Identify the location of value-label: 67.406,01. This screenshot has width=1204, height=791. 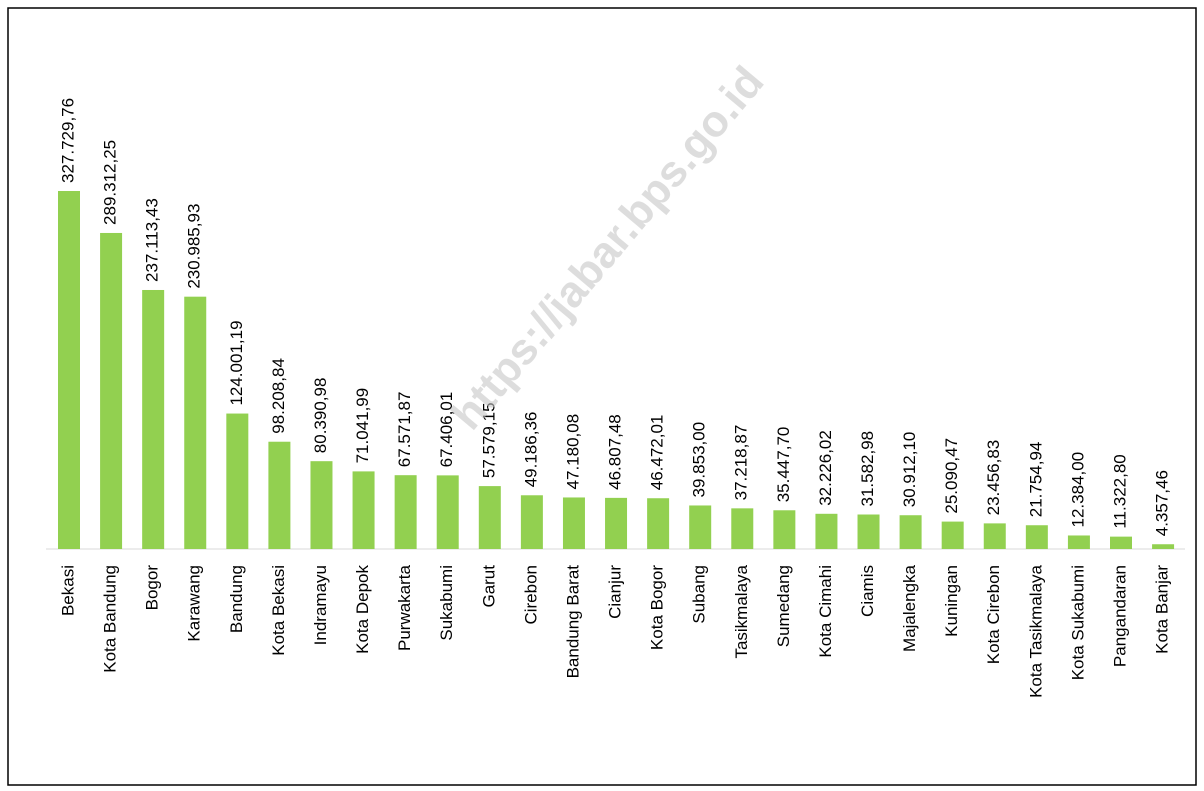
(446, 430).